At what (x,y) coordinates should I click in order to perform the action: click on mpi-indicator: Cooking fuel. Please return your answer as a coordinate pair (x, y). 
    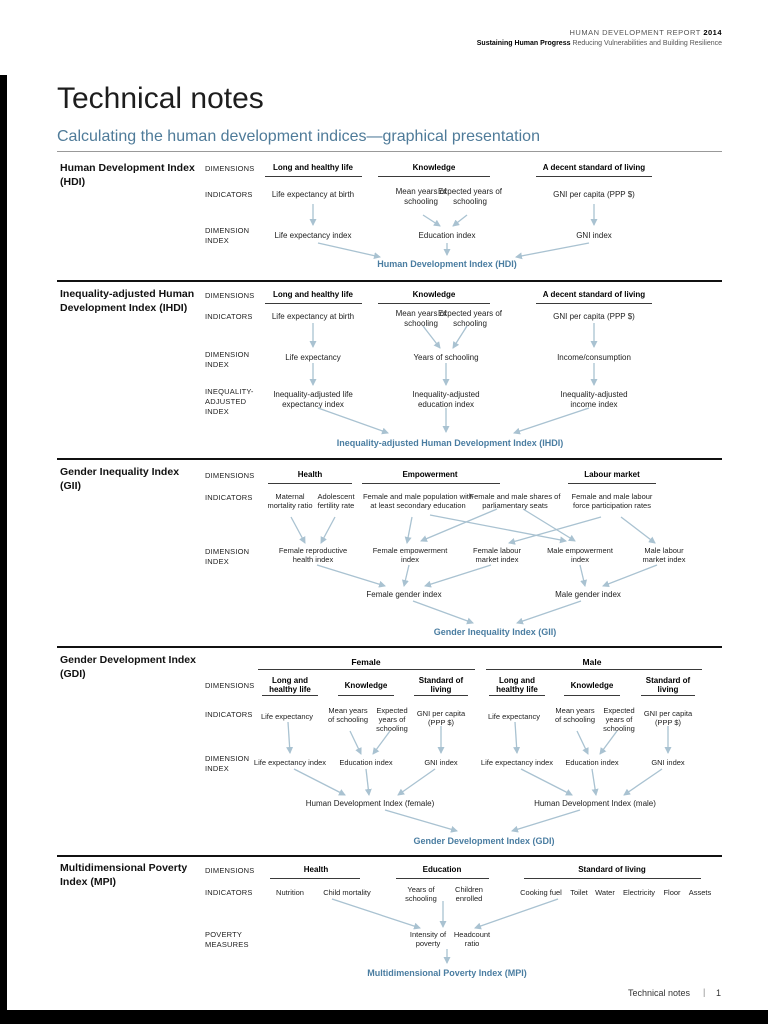
    Looking at the image, I should click on (541, 892).